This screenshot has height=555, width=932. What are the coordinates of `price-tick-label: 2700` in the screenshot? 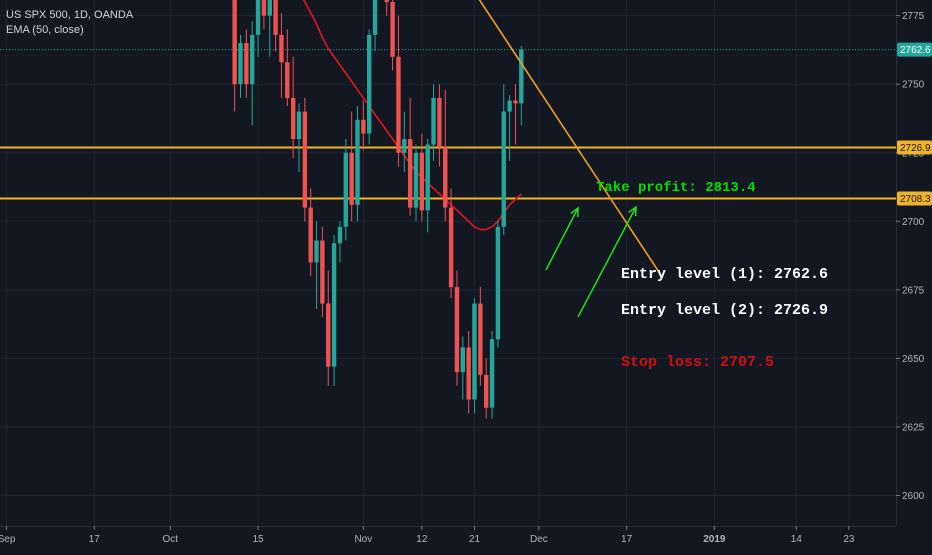 It's located at (913, 222).